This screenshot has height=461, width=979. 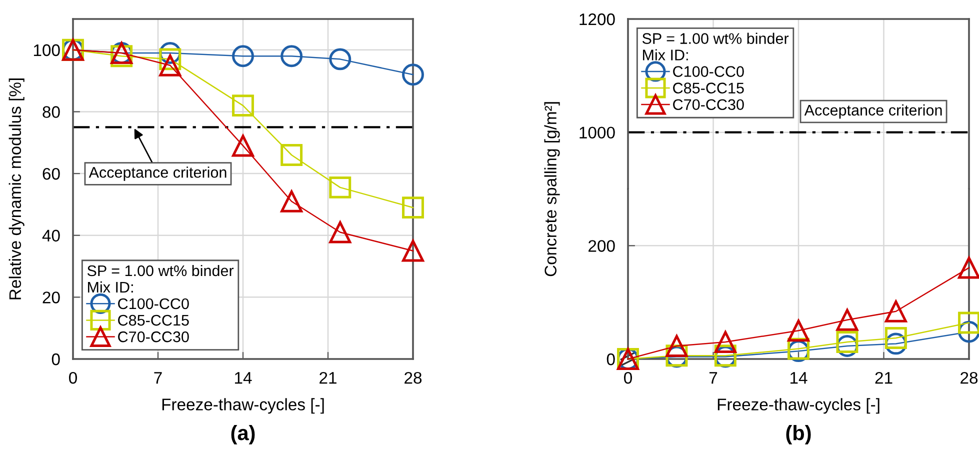 What do you see at coordinates (51, 112) in the screenshot?
I see `y-tick-label: 80` at bounding box center [51, 112].